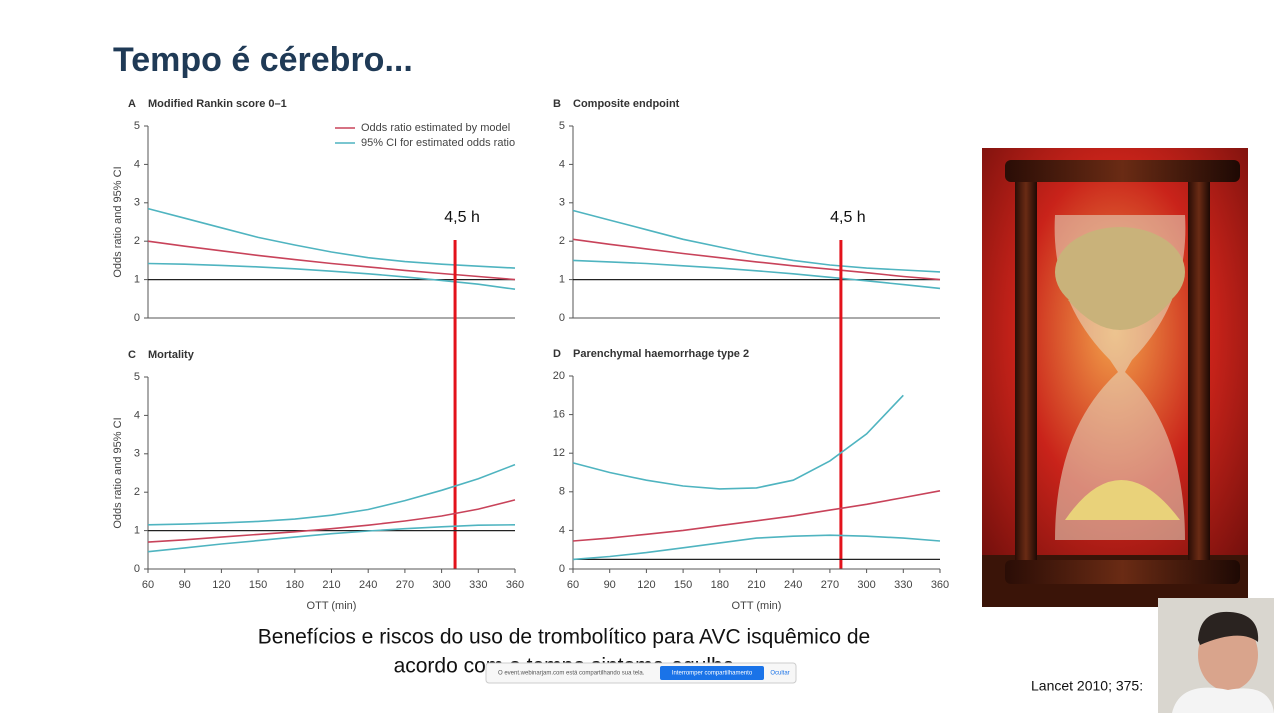  I want to click on legend-label: Odds ratio estimated by model, so click(435, 128).